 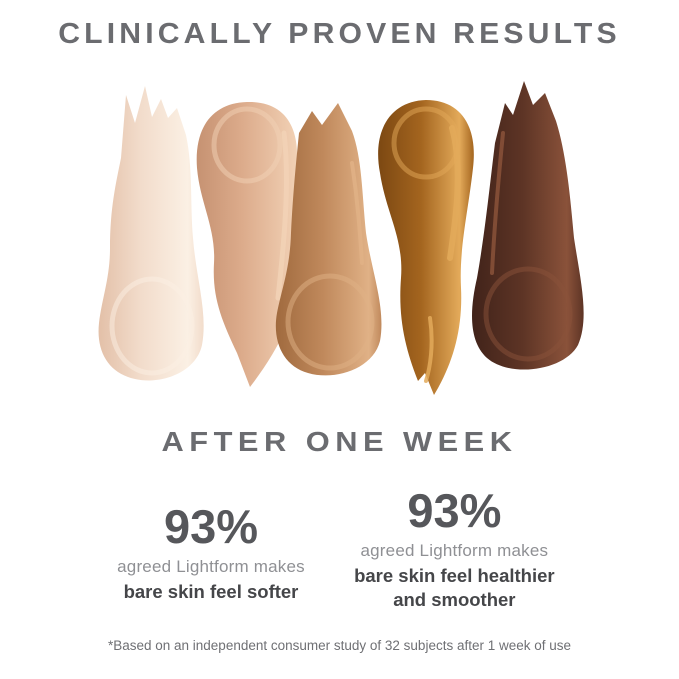 I want to click on swatch-fair-smear, so click(x=151, y=233).